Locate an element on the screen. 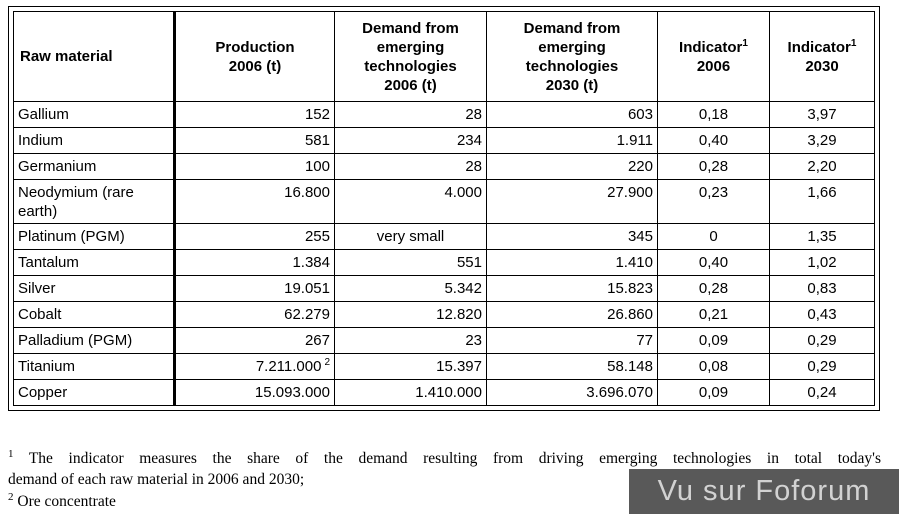 This screenshot has width=899, height=520. cell-production: 267 is located at coordinates (254, 340).